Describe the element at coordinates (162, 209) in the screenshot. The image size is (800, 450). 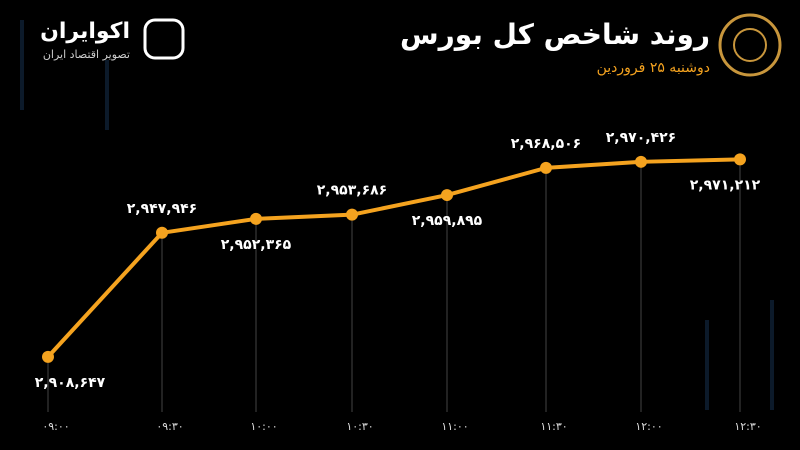
I see `value-label: ۲,۹۴۷,۹۴۶` at that location.